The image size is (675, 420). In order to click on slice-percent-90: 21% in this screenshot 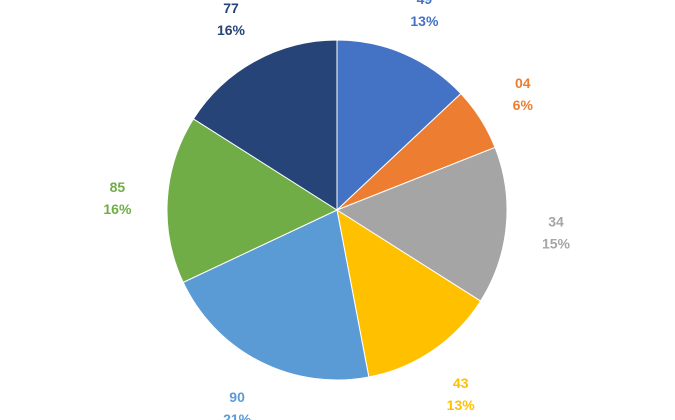, I will do `click(237, 415)`.